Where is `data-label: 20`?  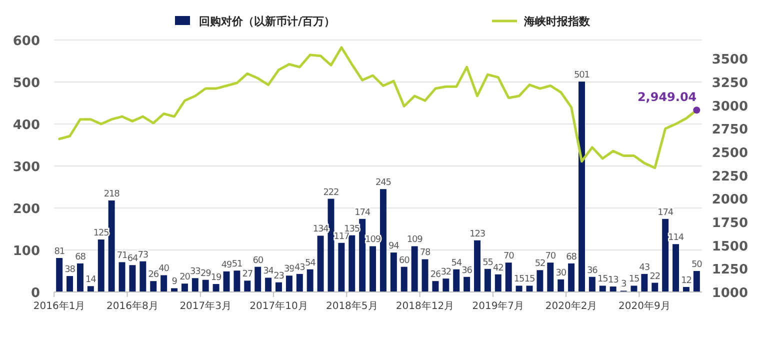
data-label: 20 is located at coordinates (185, 277).